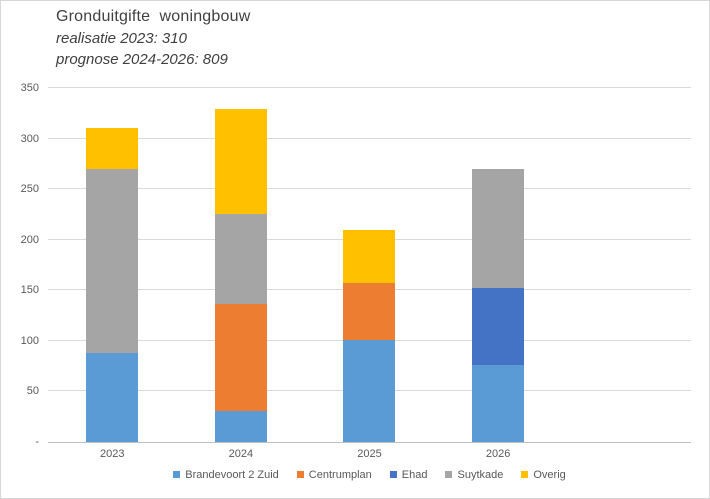  I want to click on legend-item-ehad: Ehad, so click(408, 475).